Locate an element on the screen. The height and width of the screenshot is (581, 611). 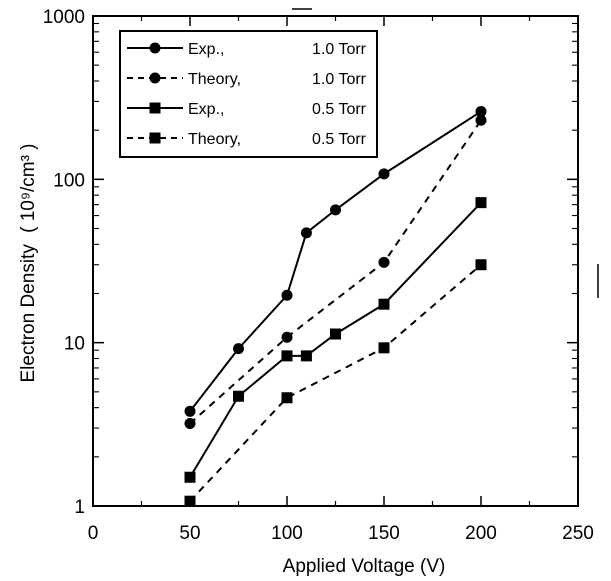
legend-box is located at coordinates (248, 94).